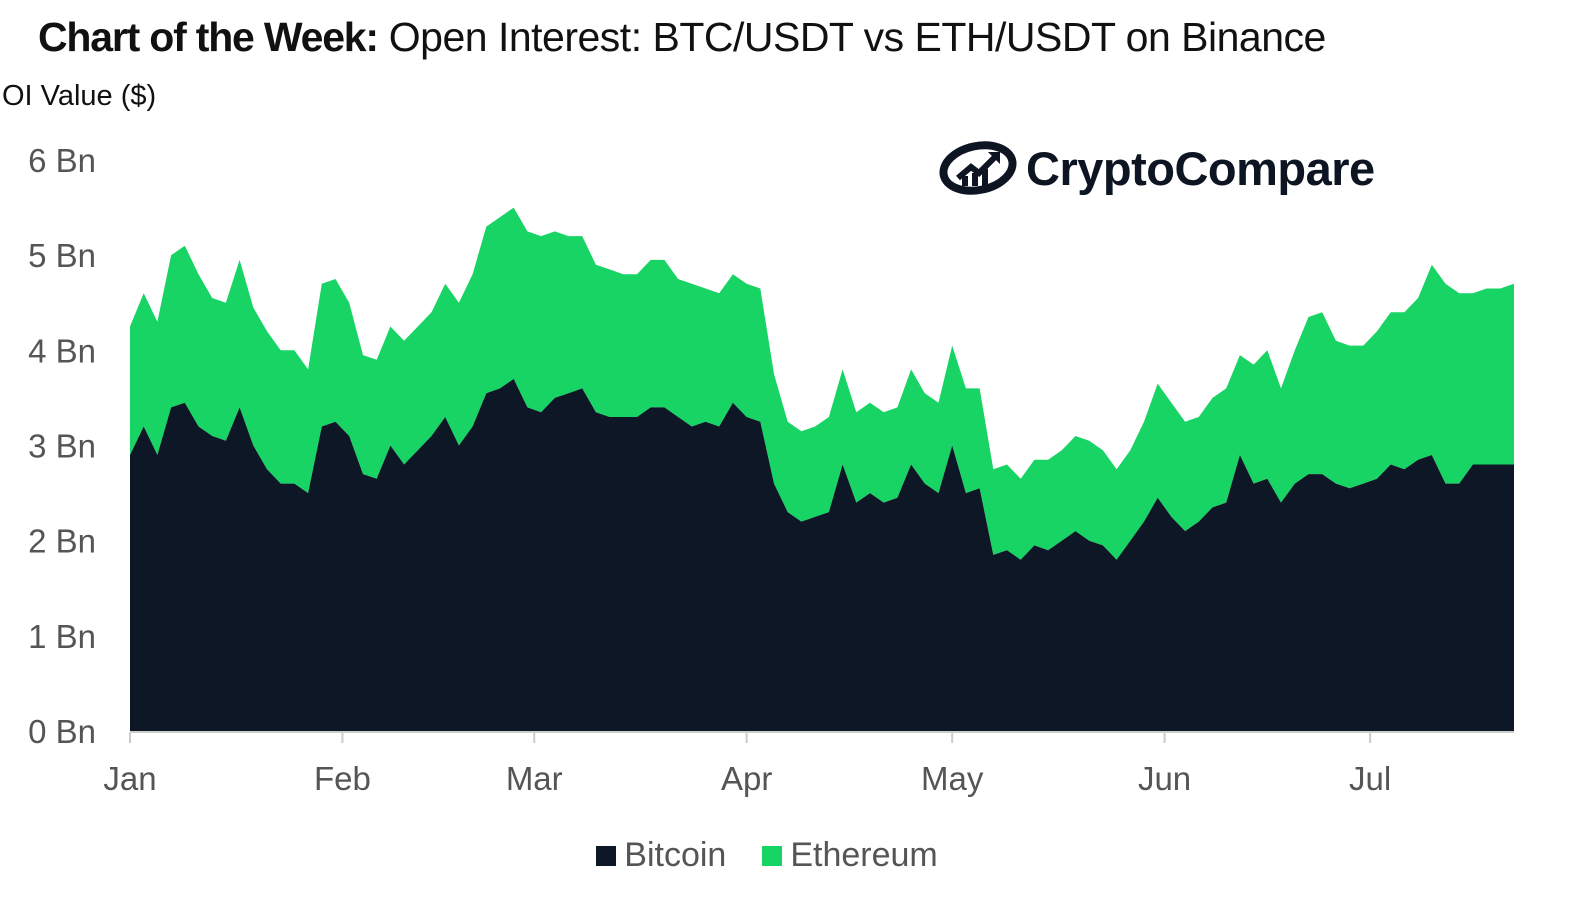 Image resolution: width=1584 pixels, height=915 pixels. What do you see at coordinates (1200, 168) in the screenshot?
I see `brand-logo-text: CryptoCompare` at bounding box center [1200, 168].